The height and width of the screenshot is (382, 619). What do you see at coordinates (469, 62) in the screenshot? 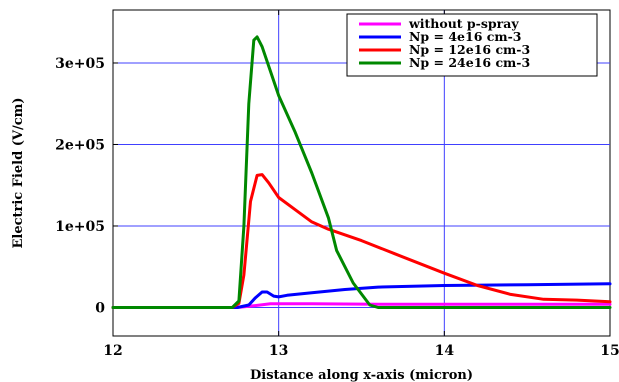
I see `legend-label-4: Np = 24e16 cm-3` at bounding box center [469, 62].